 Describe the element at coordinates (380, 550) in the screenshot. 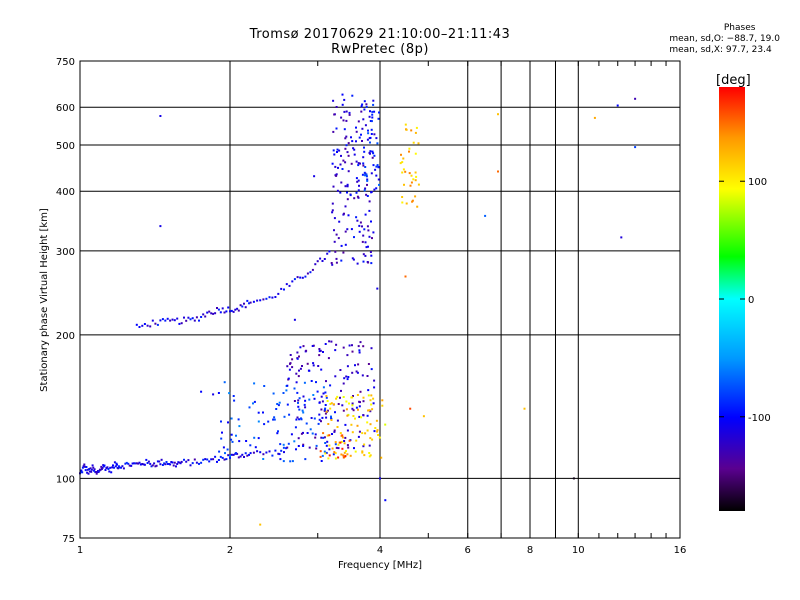

I see `x-tick-label: 4` at that location.